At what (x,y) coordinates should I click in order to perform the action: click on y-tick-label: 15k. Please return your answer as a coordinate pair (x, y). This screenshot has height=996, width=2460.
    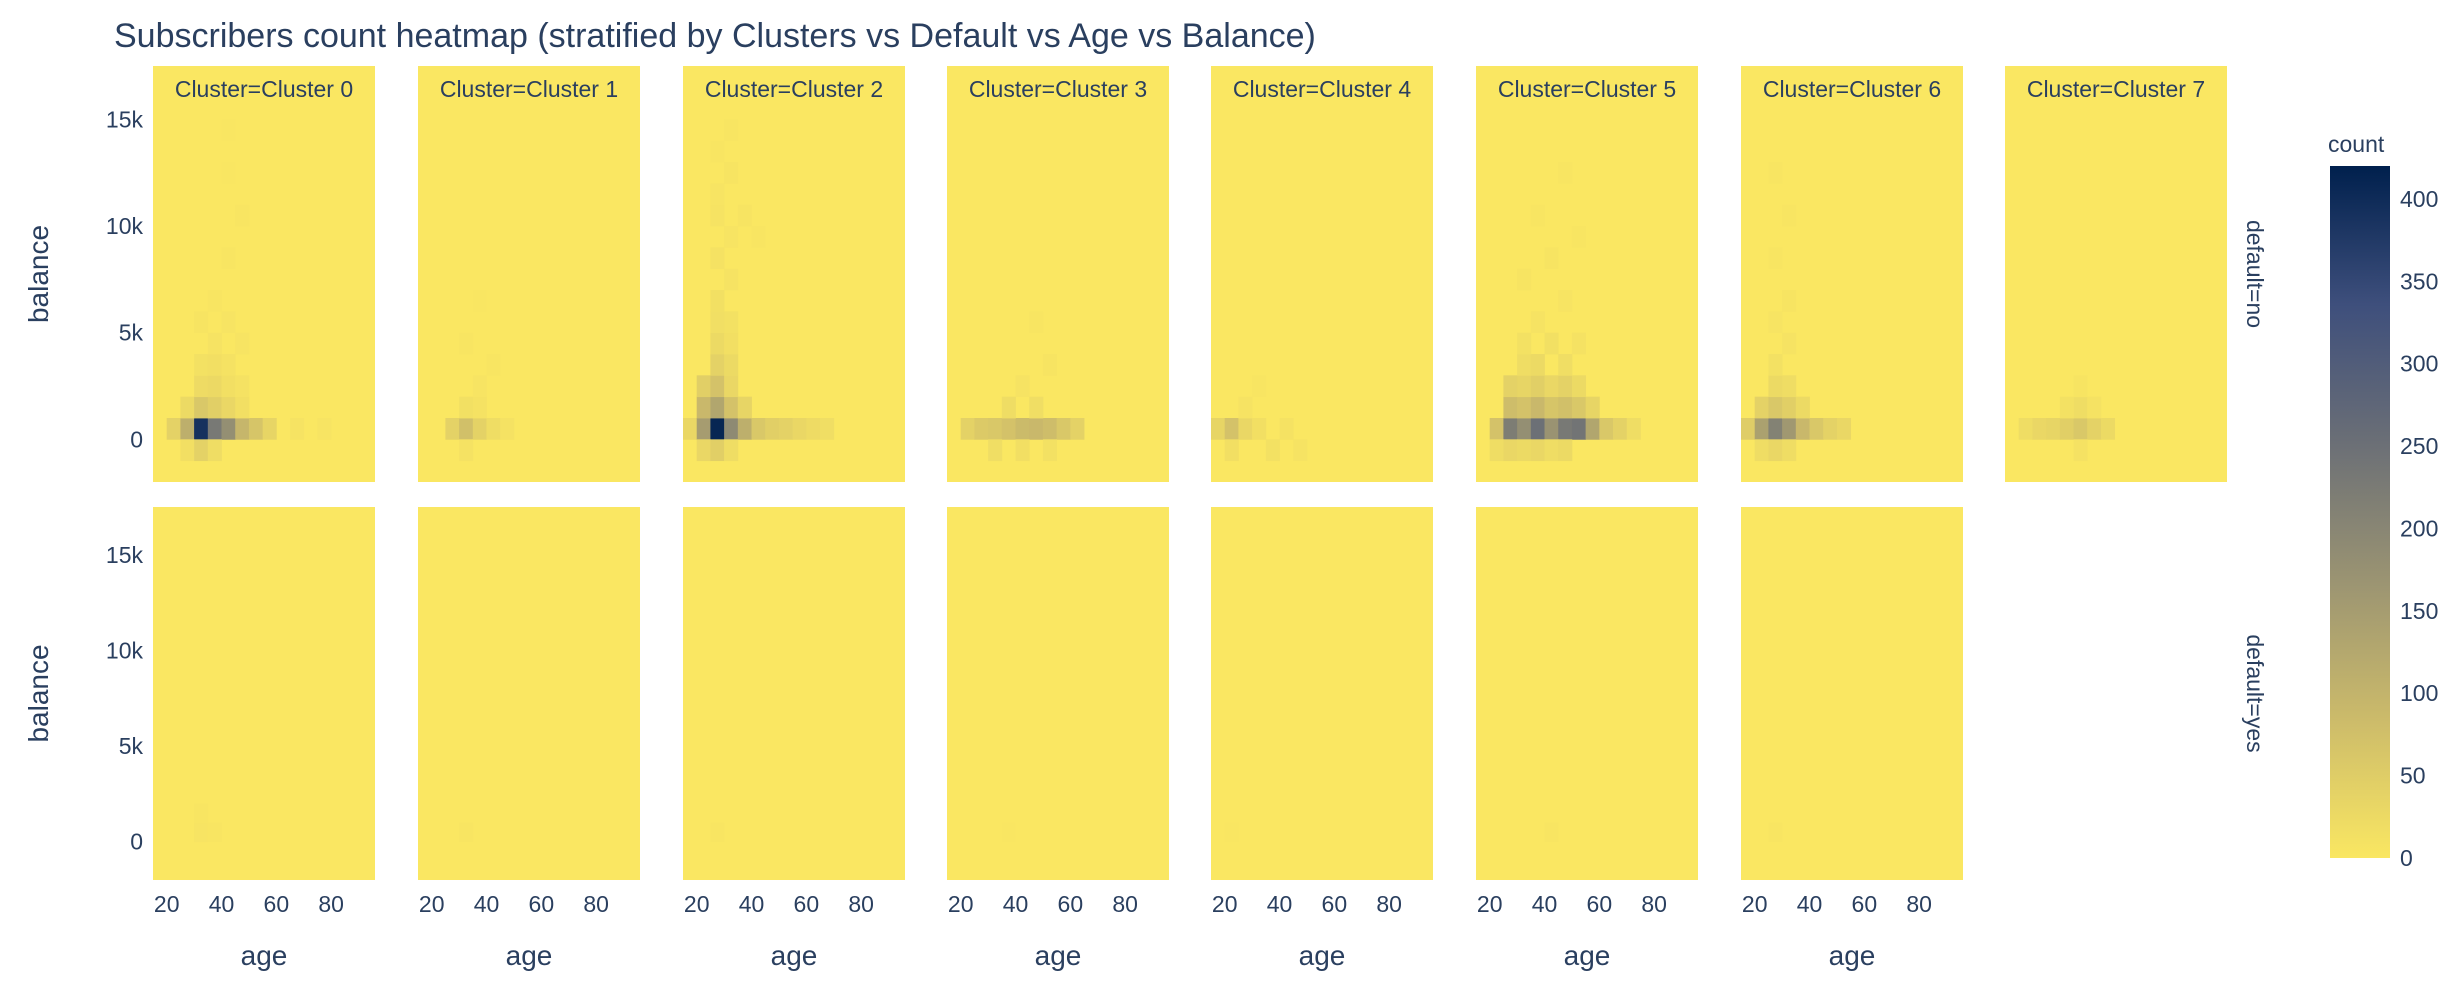
    Looking at the image, I should click on (125, 119).